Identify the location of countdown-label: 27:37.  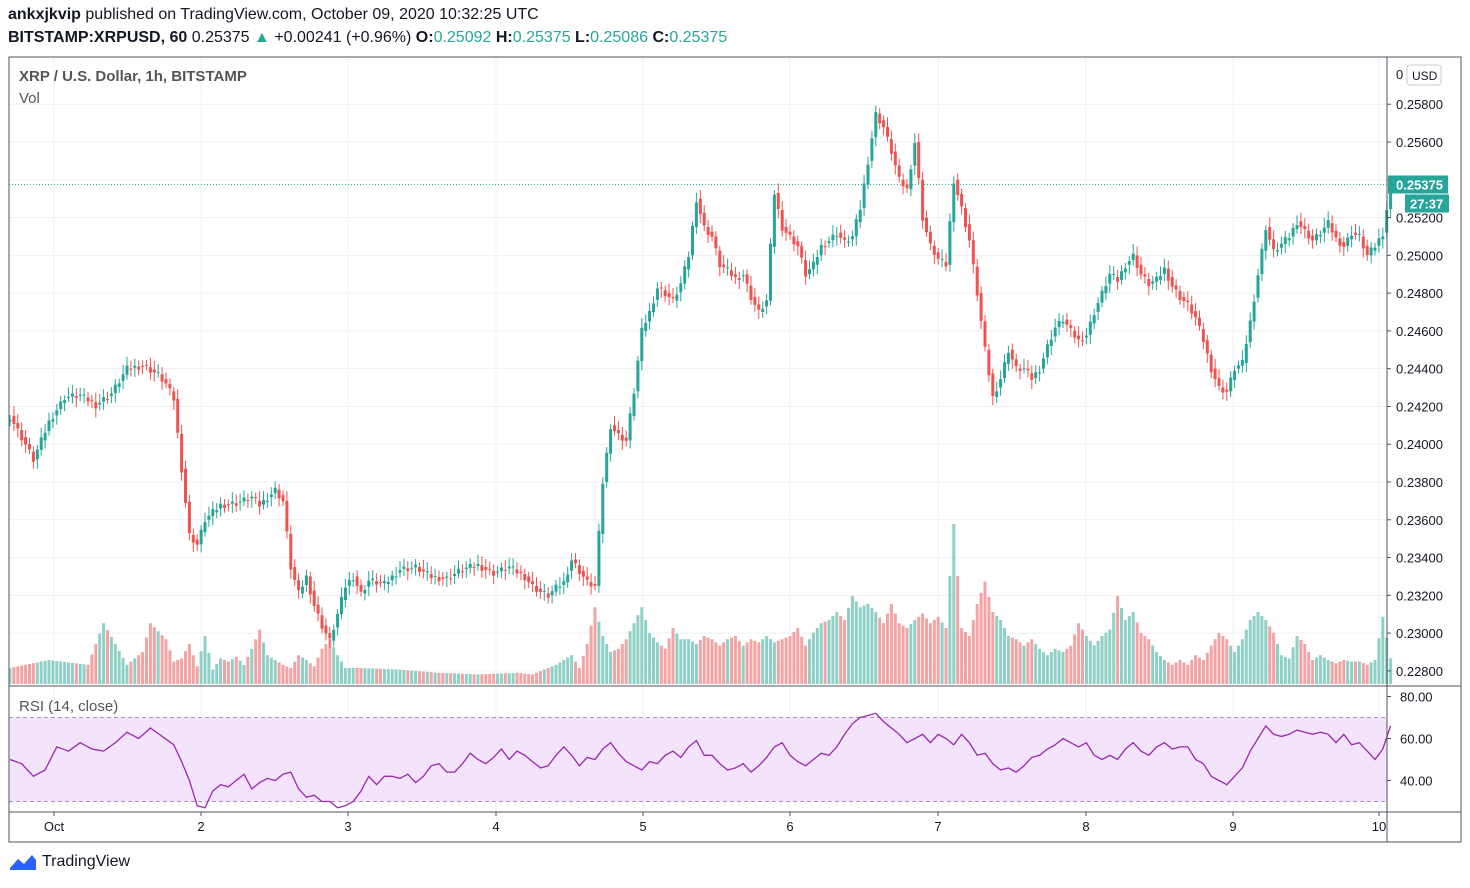
(1426, 204).